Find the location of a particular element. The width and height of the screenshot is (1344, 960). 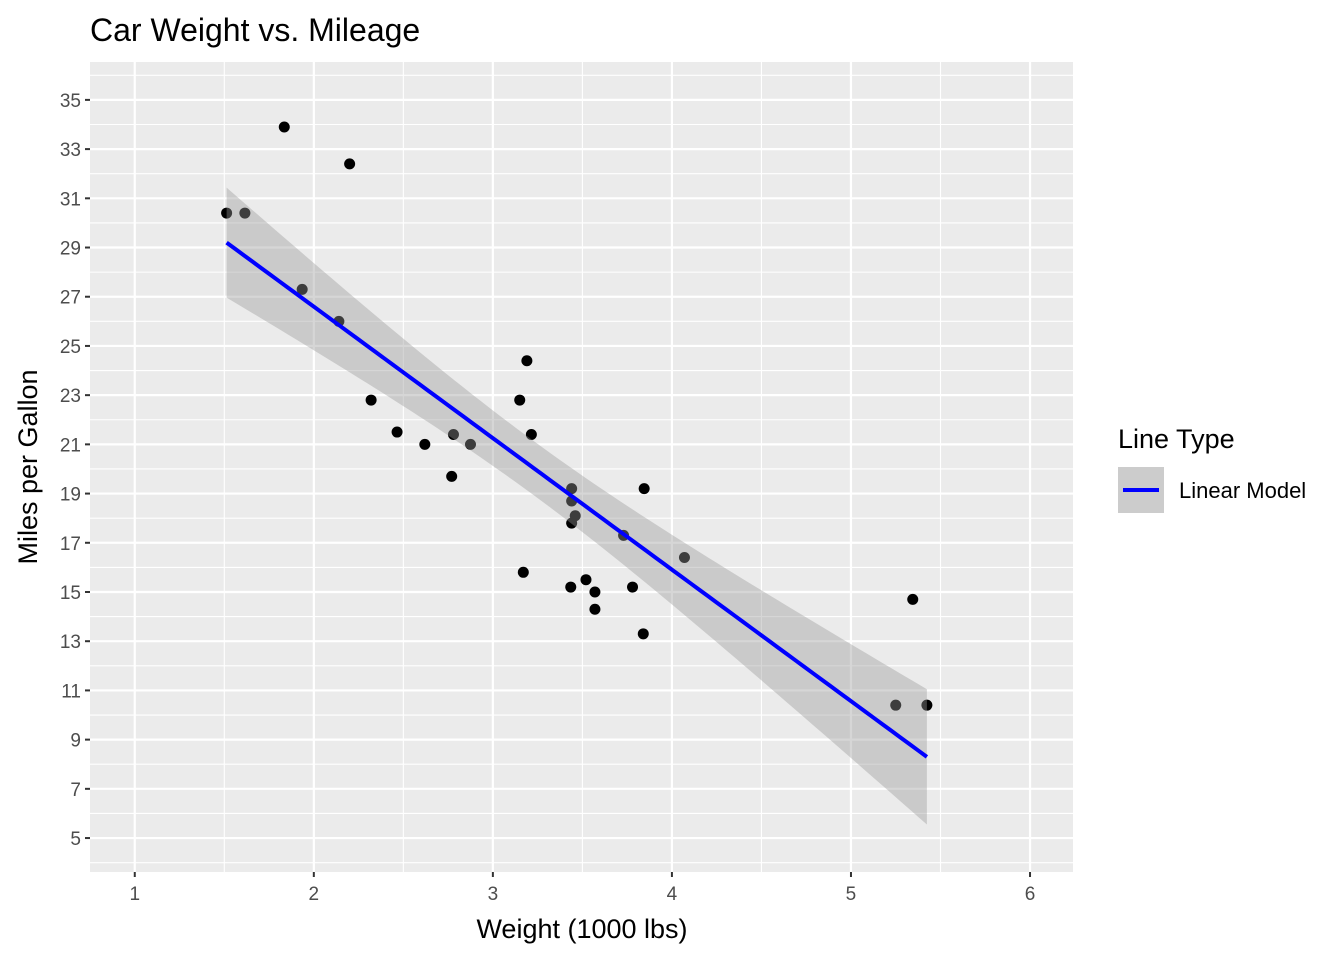

y-tick-label: 11 is located at coordinates (71, 691).